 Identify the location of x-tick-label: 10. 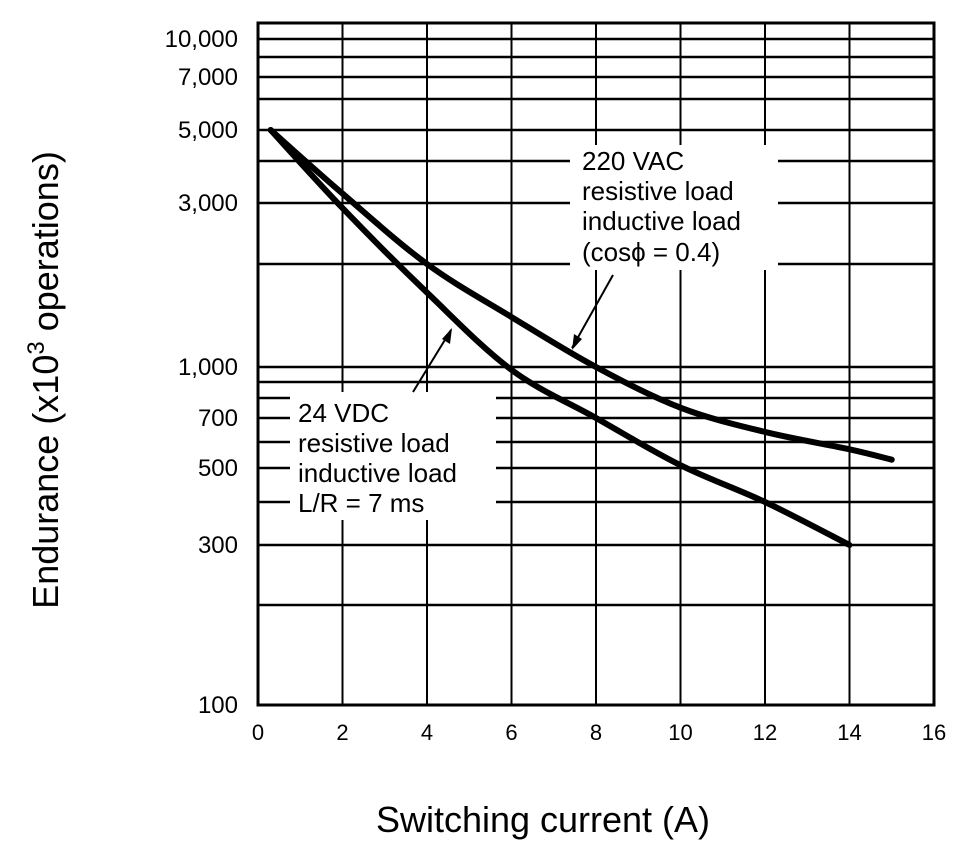
(680, 732).